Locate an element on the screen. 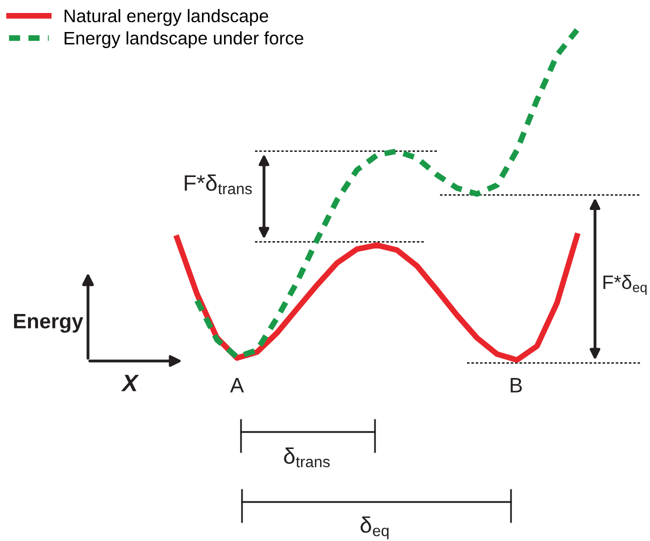 The width and height of the screenshot is (650, 541). legend-label: Natural energy landscape is located at coordinates (166, 17).